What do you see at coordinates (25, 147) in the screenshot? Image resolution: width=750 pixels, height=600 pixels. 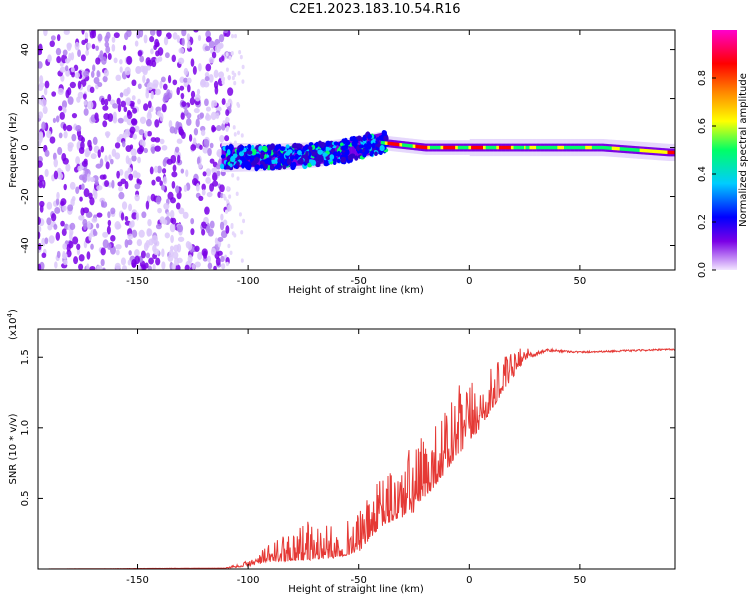 I see `y-tick-label: 0` at bounding box center [25, 147].